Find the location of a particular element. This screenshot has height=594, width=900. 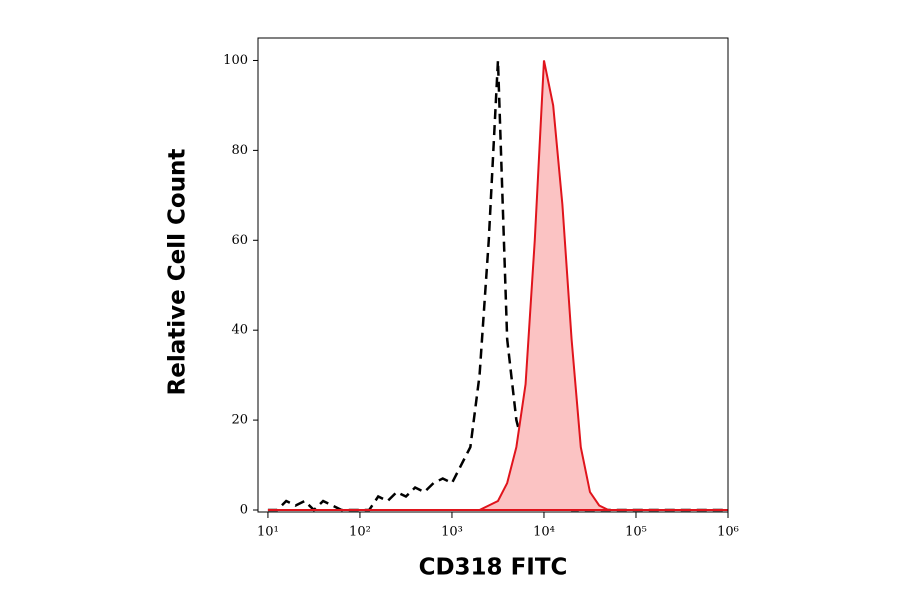

y-tick-label: 60 is located at coordinates (239, 240).